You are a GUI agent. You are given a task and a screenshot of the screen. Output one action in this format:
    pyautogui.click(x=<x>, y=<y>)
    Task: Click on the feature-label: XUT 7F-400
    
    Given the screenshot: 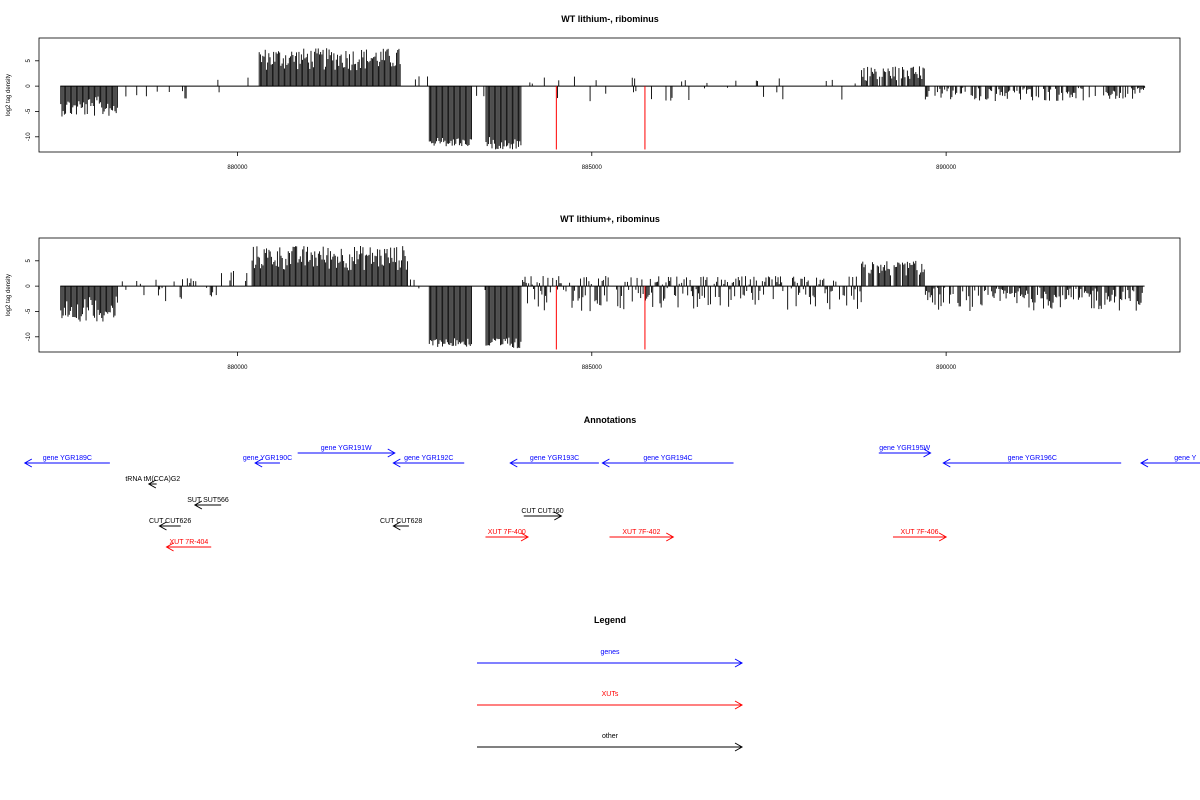 What is the action you would take?
    pyautogui.click(x=507, y=532)
    